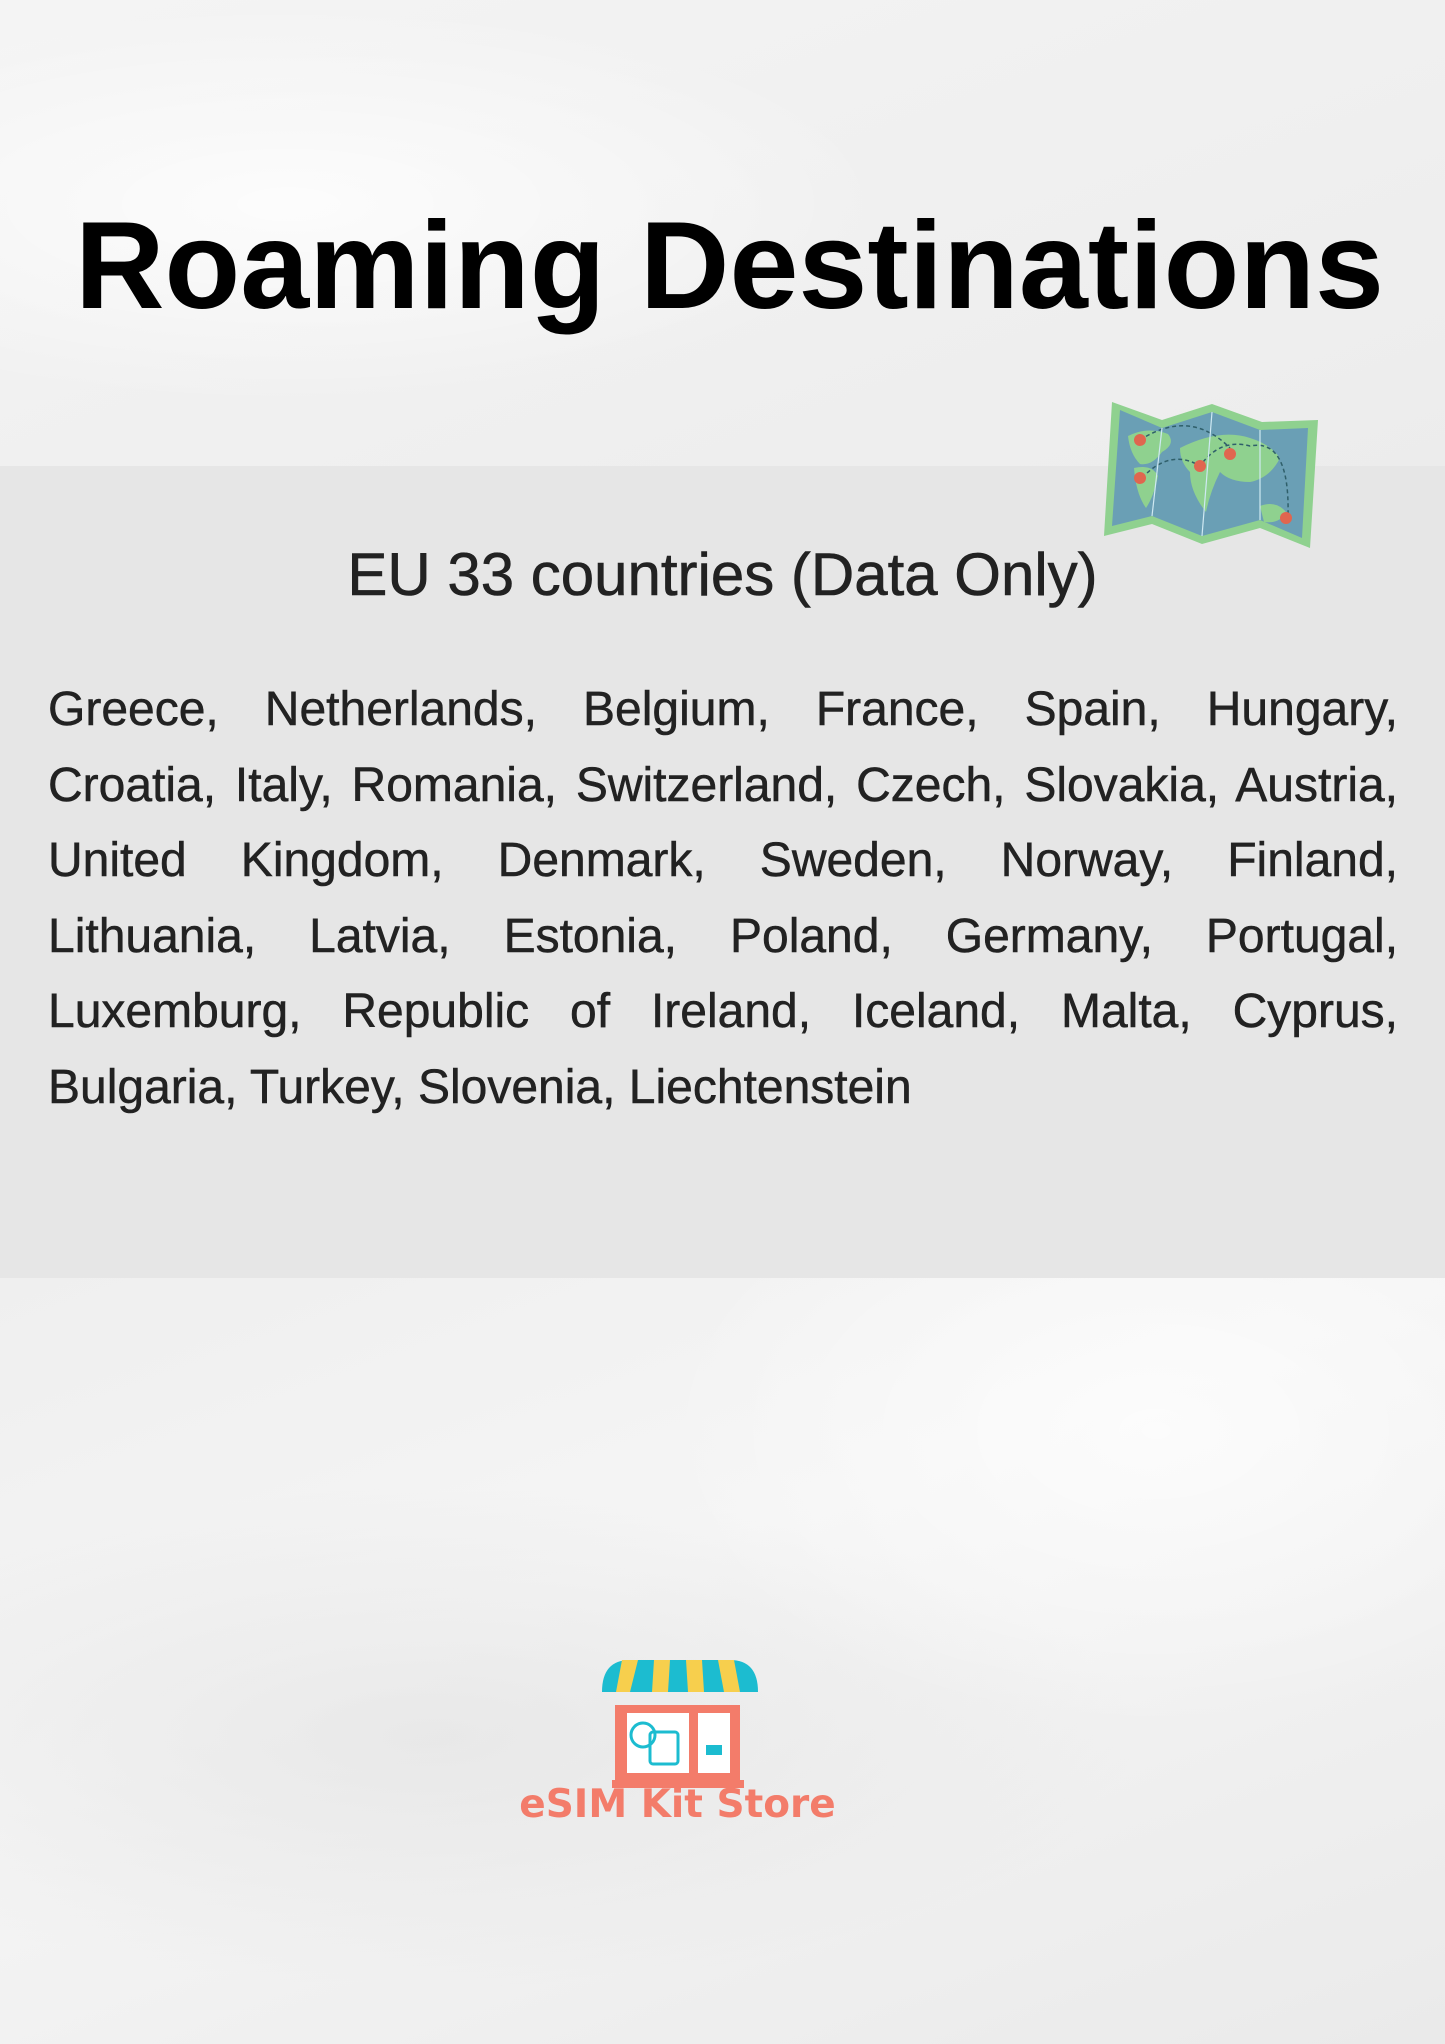  I want to click on country-item: Cyprus, so click(1315, 1012).